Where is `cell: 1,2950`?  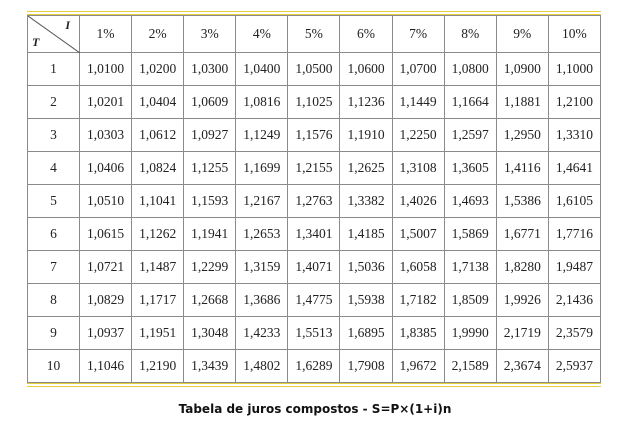 cell: 1,2950 is located at coordinates (522, 135).